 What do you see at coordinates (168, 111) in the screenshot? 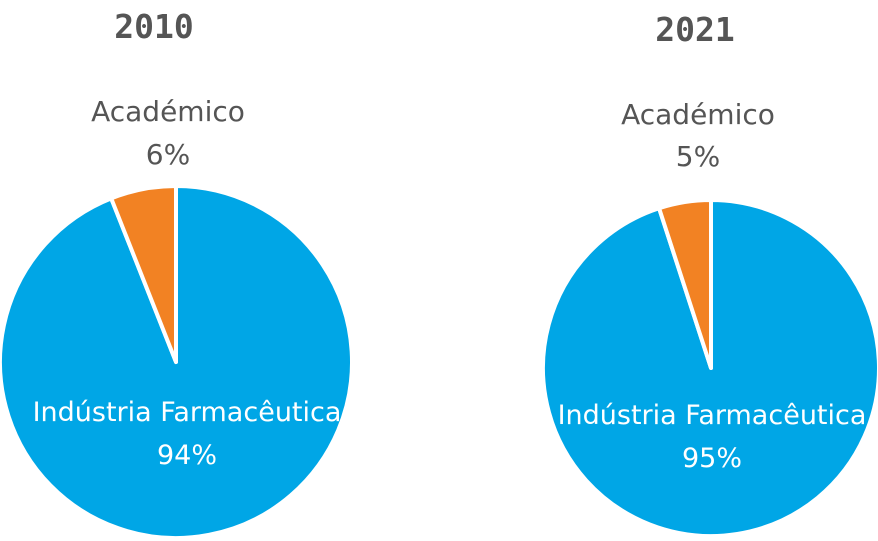
I see `slice-label-academico-2010: Académico` at bounding box center [168, 111].